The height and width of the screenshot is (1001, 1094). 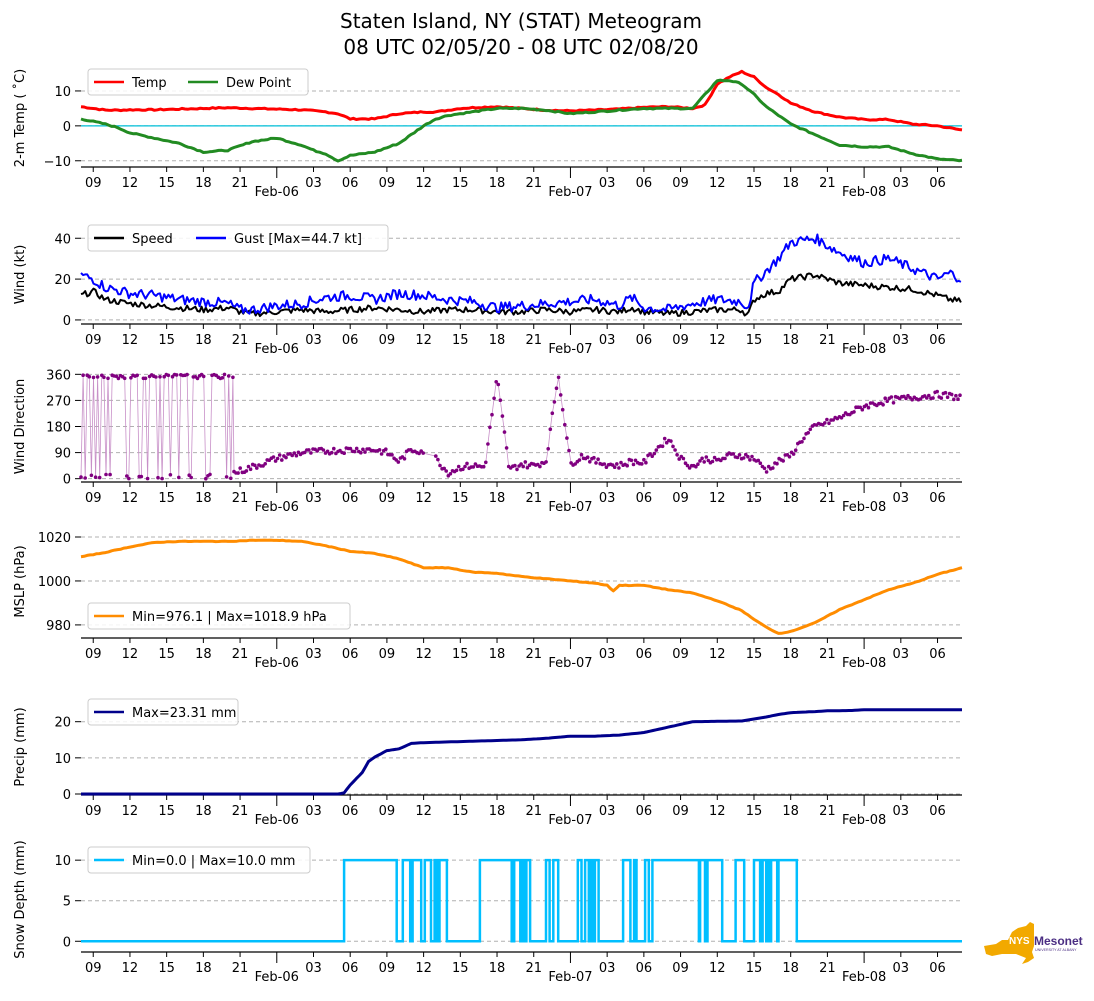 What do you see at coordinates (67, 902) in the screenshot?
I see `y-tick-label: 5` at bounding box center [67, 902].